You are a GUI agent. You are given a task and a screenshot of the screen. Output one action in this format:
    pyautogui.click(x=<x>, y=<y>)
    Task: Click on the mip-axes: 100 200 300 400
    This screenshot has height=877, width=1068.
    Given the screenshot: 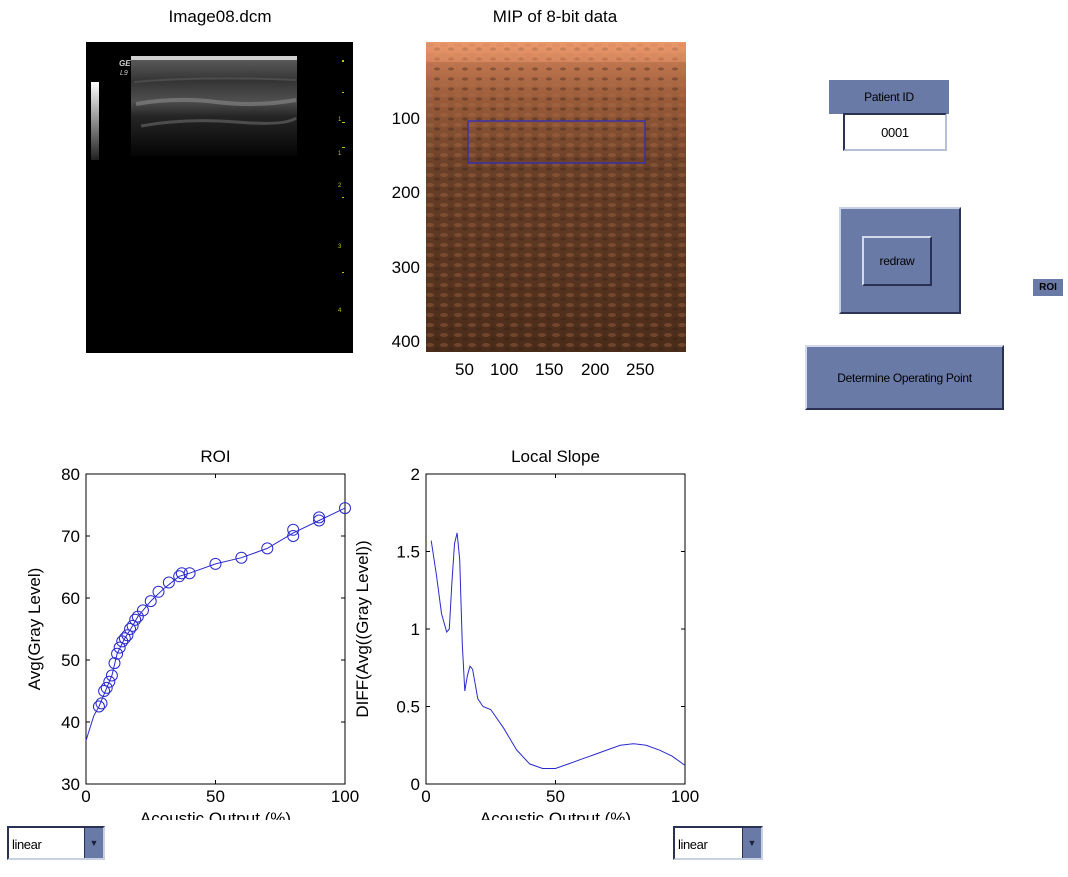 What is the action you would take?
    pyautogui.click(x=406, y=230)
    